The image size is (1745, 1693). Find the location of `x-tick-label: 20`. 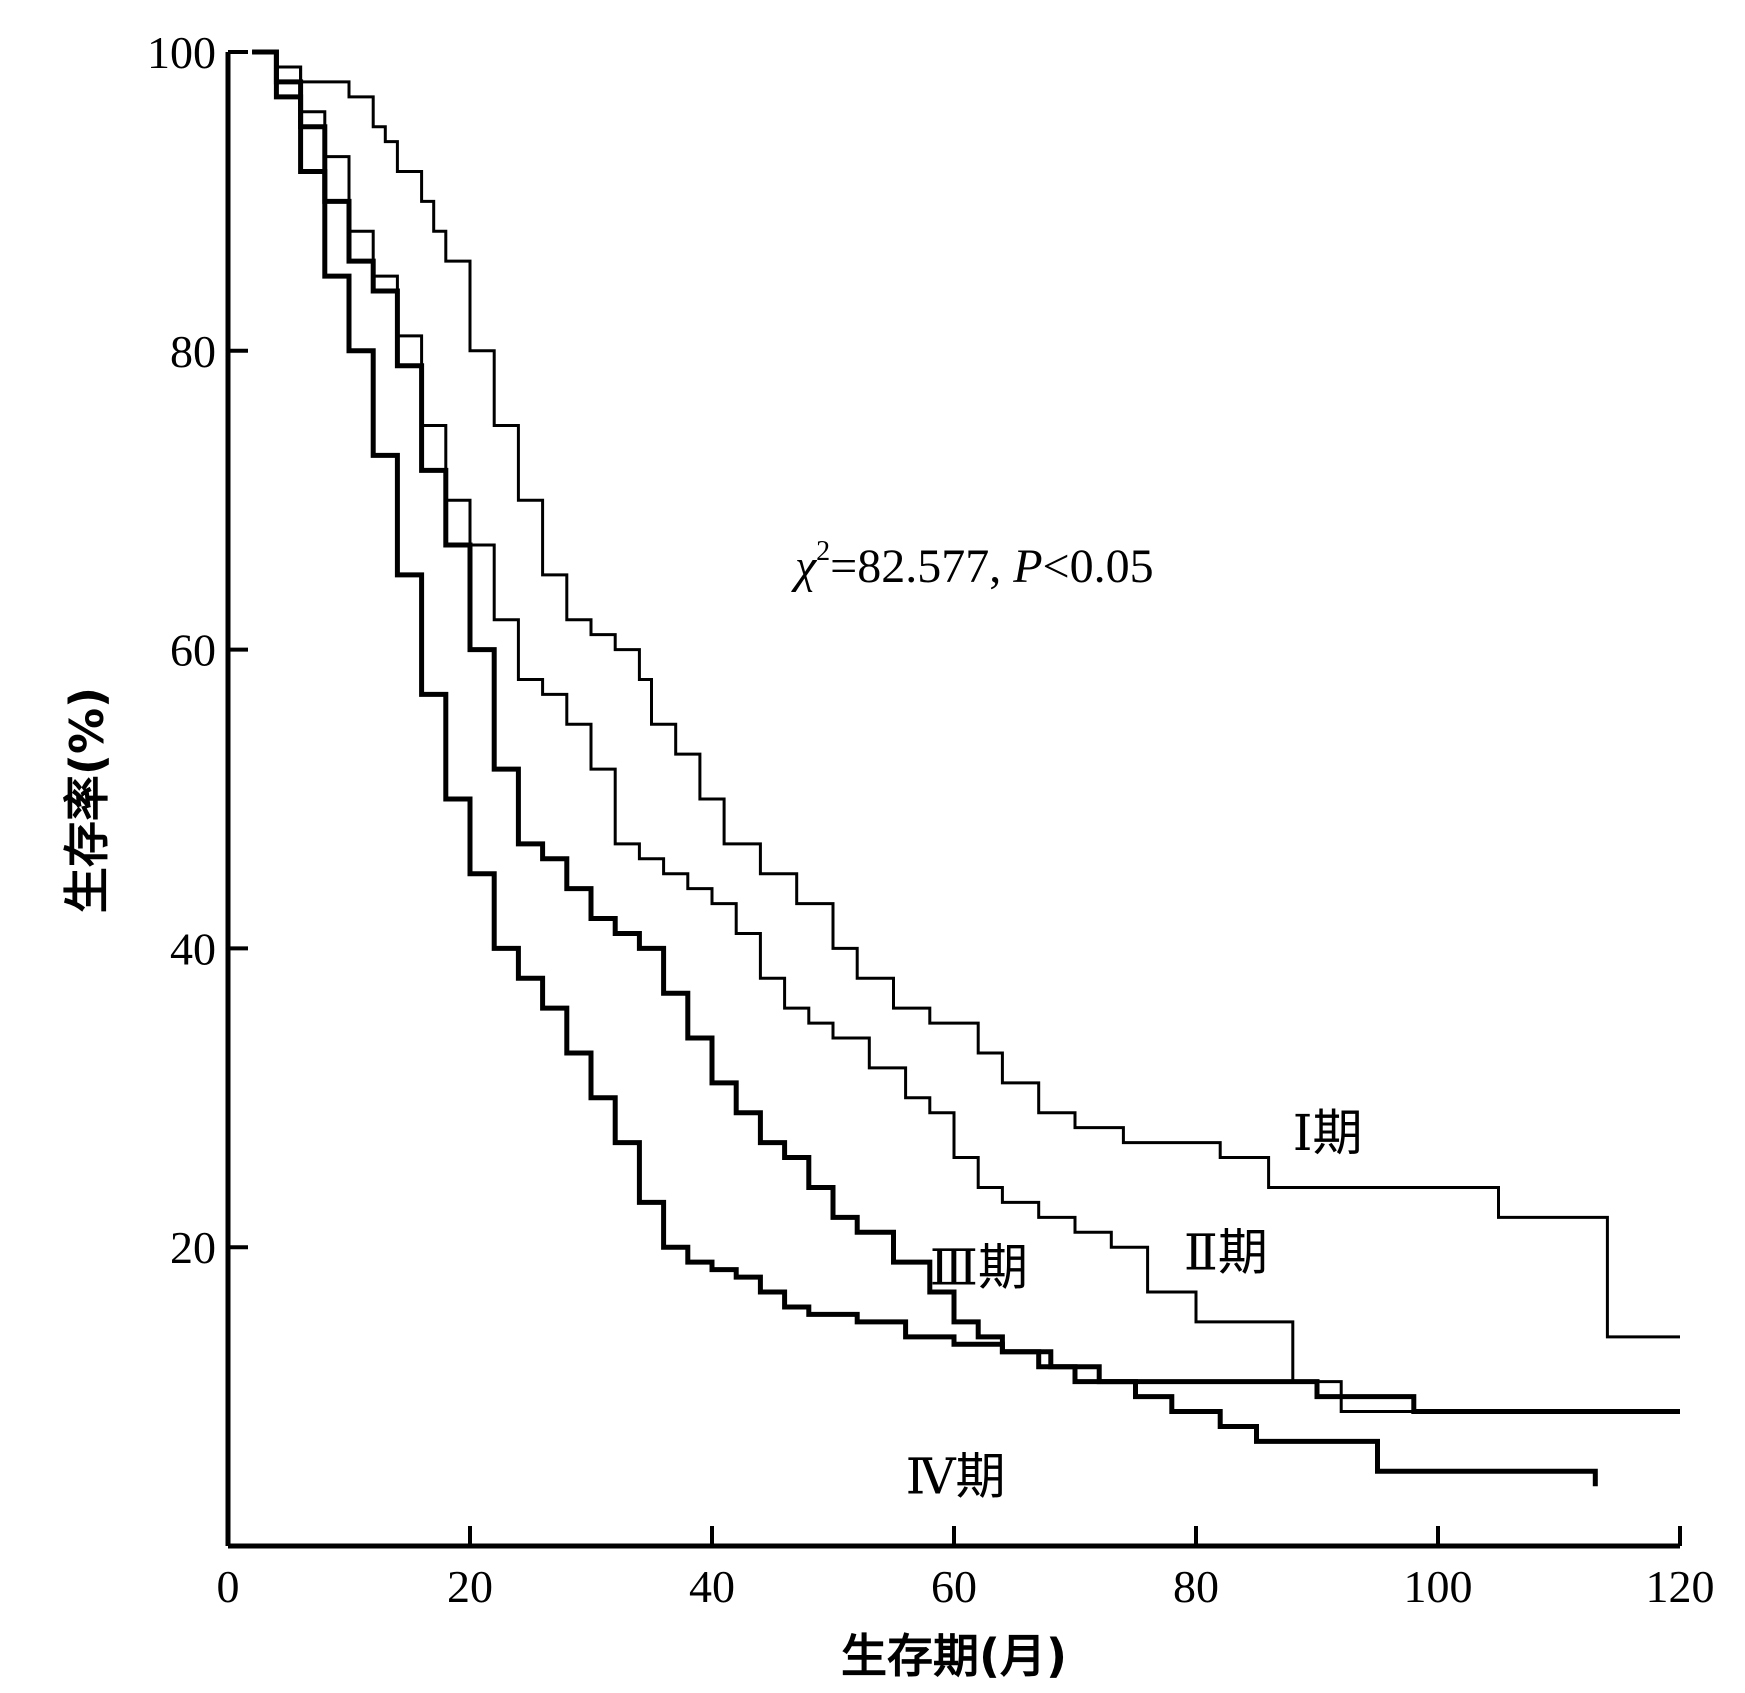

x-tick-label: 20 is located at coordinates (470, 1586).